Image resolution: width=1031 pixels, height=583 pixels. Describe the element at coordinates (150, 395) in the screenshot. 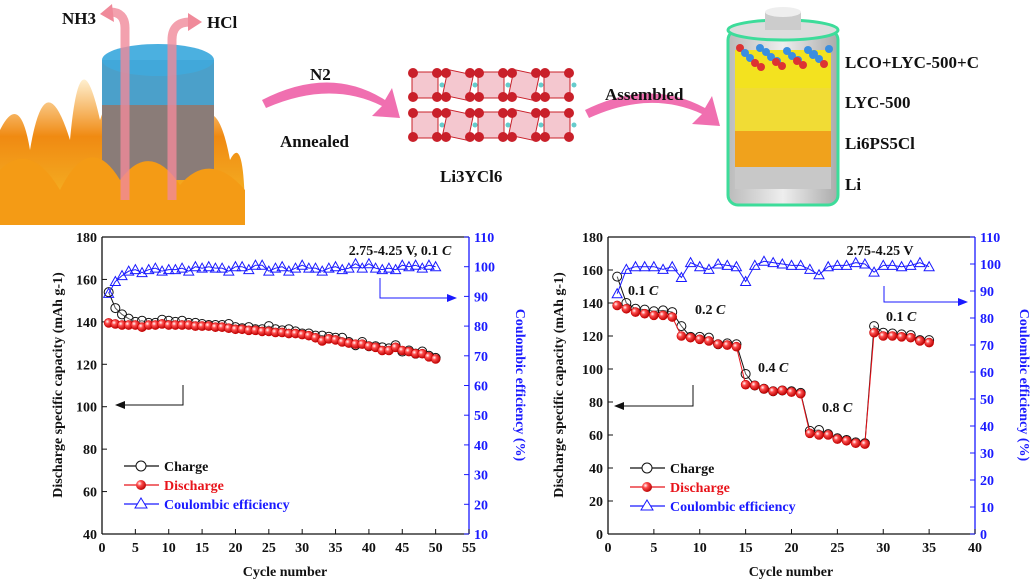

I see `left-axis-pointer-arrow` at that location.